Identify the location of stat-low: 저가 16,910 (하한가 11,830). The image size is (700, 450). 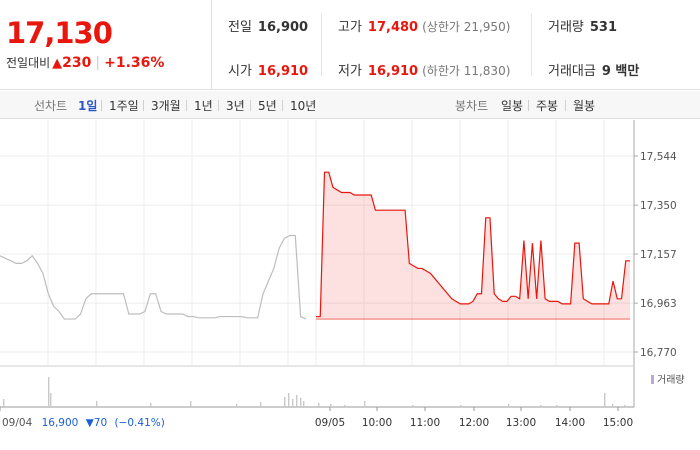
(424, 69).